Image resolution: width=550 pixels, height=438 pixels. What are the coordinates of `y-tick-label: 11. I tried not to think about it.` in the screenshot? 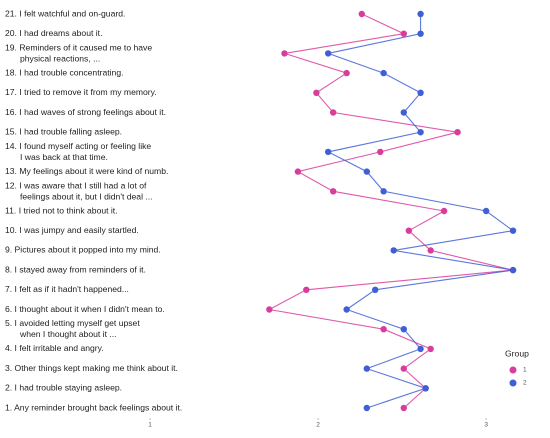 It's located at (61, 210).